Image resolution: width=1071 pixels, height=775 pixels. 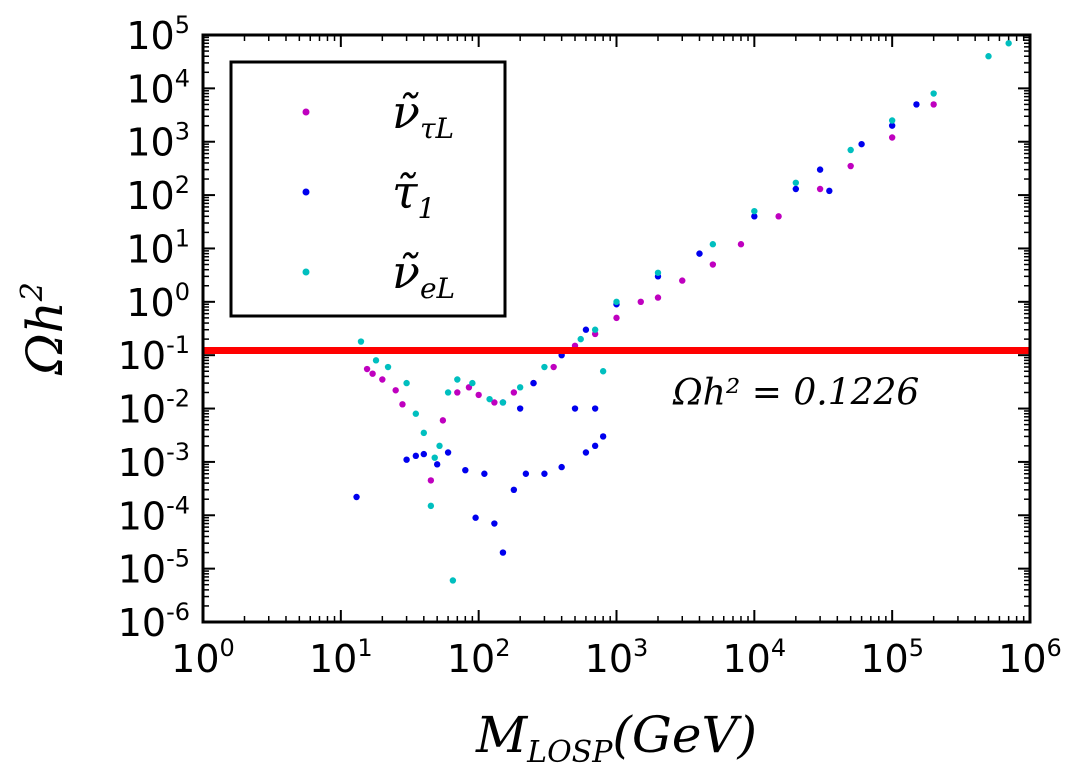 I want to click on x-tick-label: 101, so click(x=341, y=657).